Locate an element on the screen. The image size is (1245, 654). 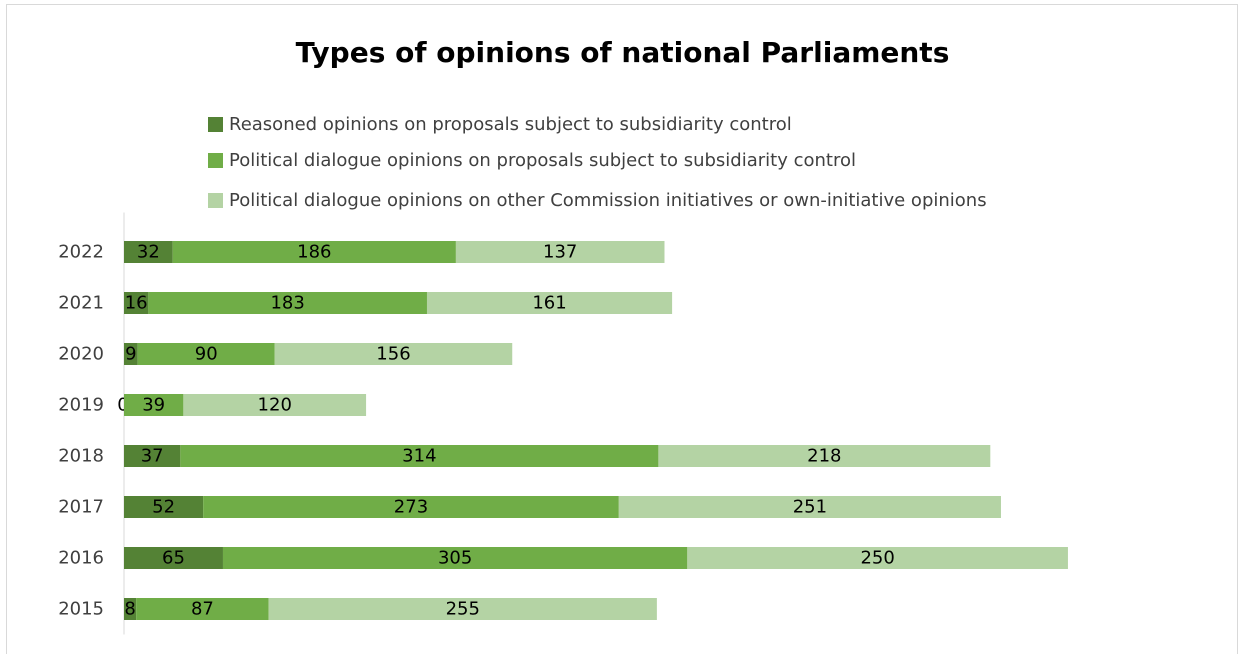
category-tick-label: 2015 is located at coordinates (81, 609).